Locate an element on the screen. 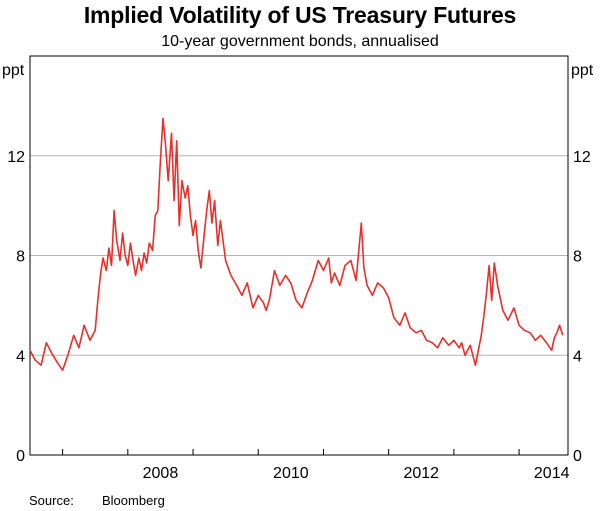 This screenshot has height=511, width=600. y-axis-right: 0 4 8 12 is located at coordinates (582, 307).